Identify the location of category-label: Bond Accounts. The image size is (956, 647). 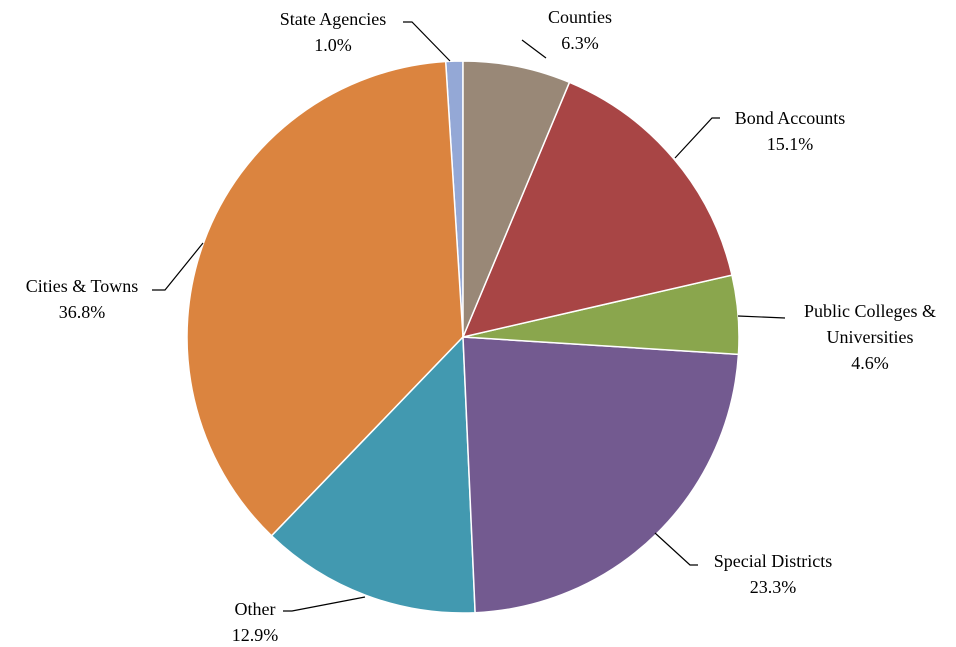
(790, 118).